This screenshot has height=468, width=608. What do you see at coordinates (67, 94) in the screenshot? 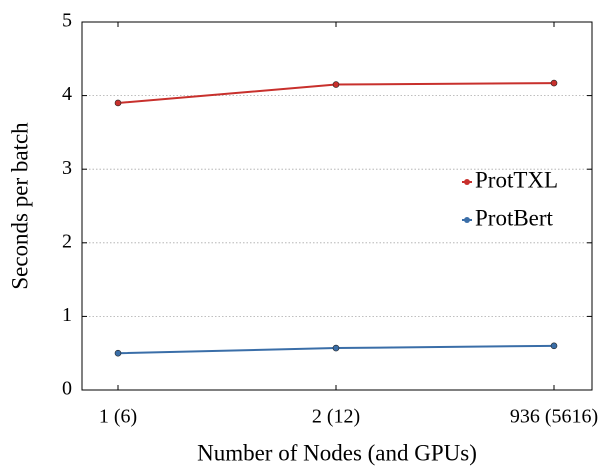
I see `y-tick-label: 4` at bounding box center [67, 94].